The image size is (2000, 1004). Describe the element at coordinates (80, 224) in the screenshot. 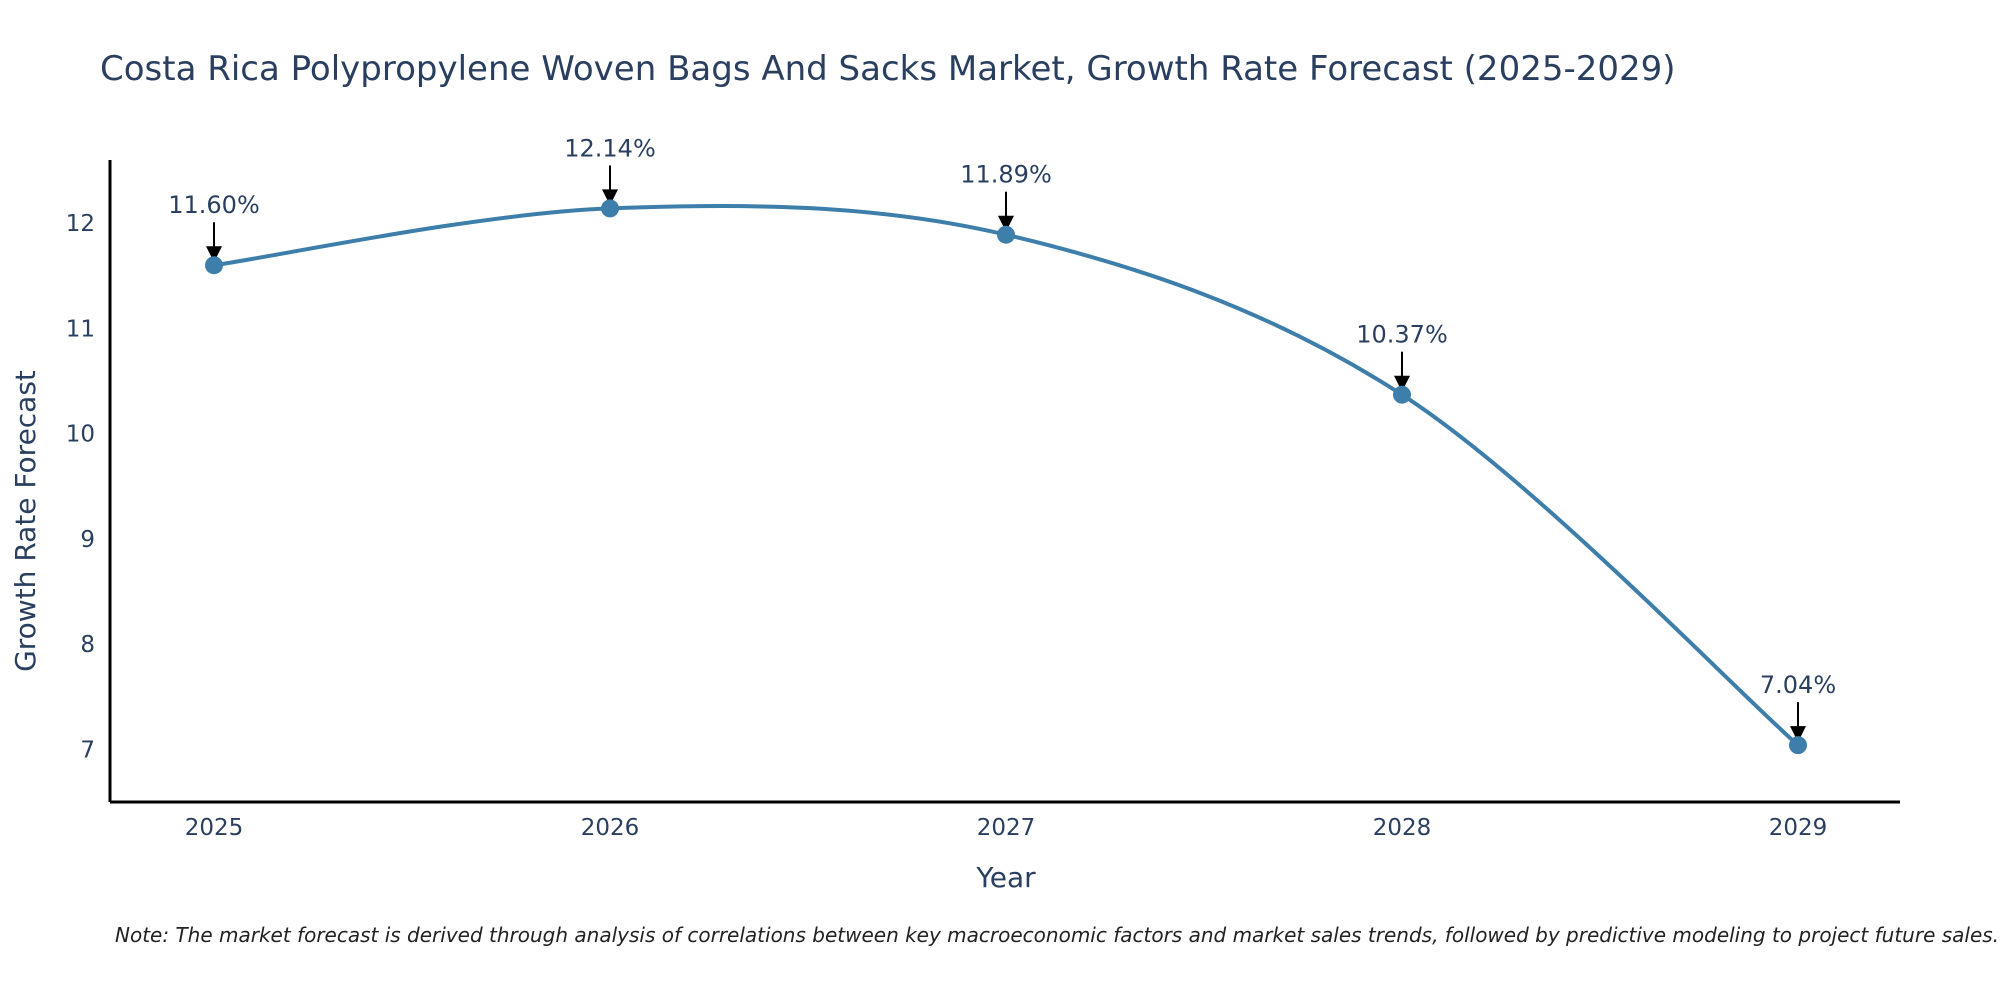

I see `y-tick-label: 12` at that location.